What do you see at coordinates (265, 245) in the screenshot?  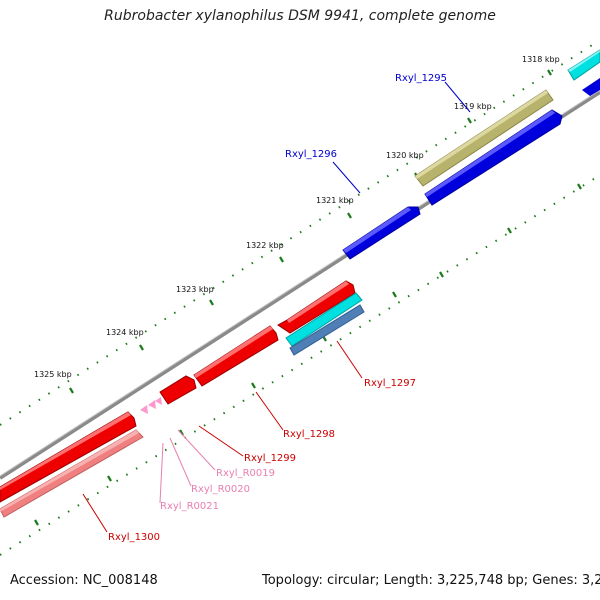 I see `kbp-label-1322: 1322 kbp` at bounding box center [265, 245].